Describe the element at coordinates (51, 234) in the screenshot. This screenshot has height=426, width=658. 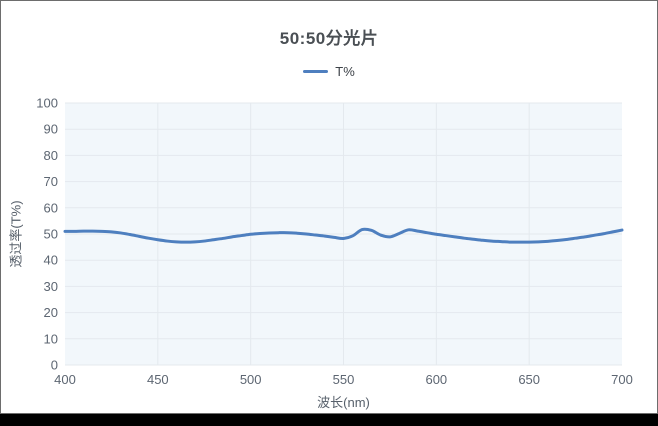
I see `y-tick-label: 50` at that location.